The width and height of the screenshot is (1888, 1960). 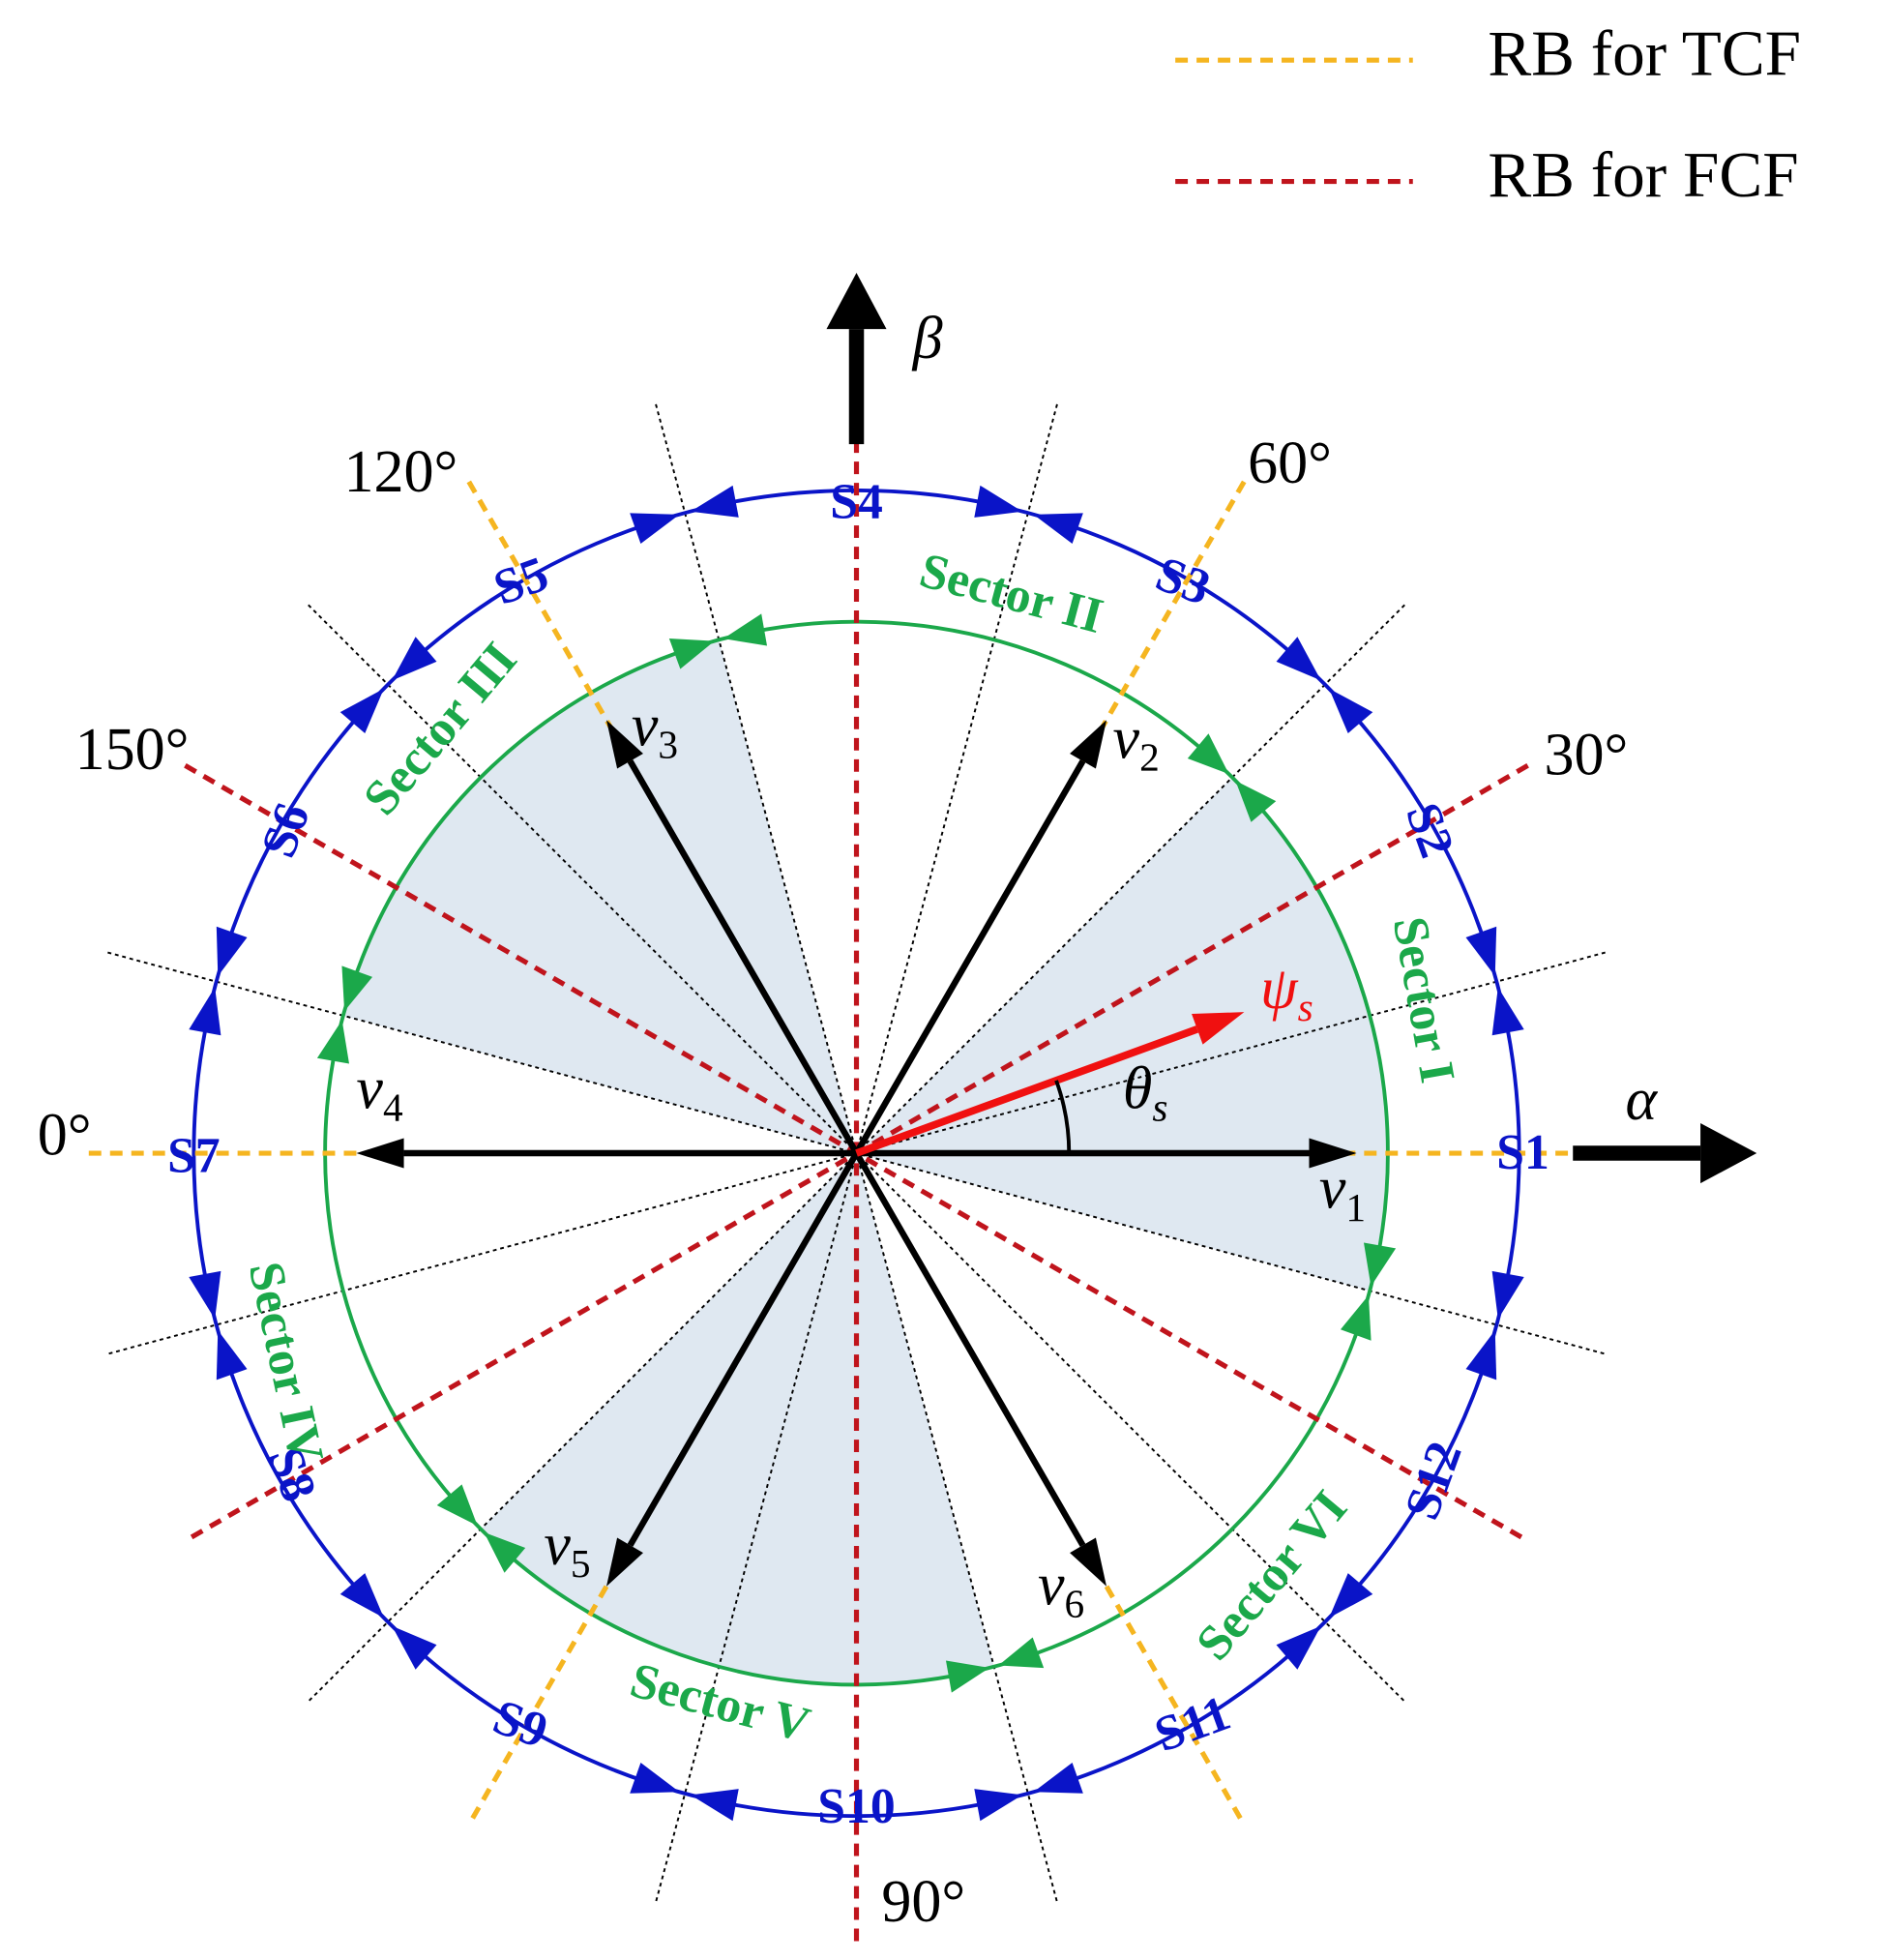 What do you see at coordinates (1434, 1481) in the screenshot?
I see `segment-label: S12` at bounding box center [1434, 1481].